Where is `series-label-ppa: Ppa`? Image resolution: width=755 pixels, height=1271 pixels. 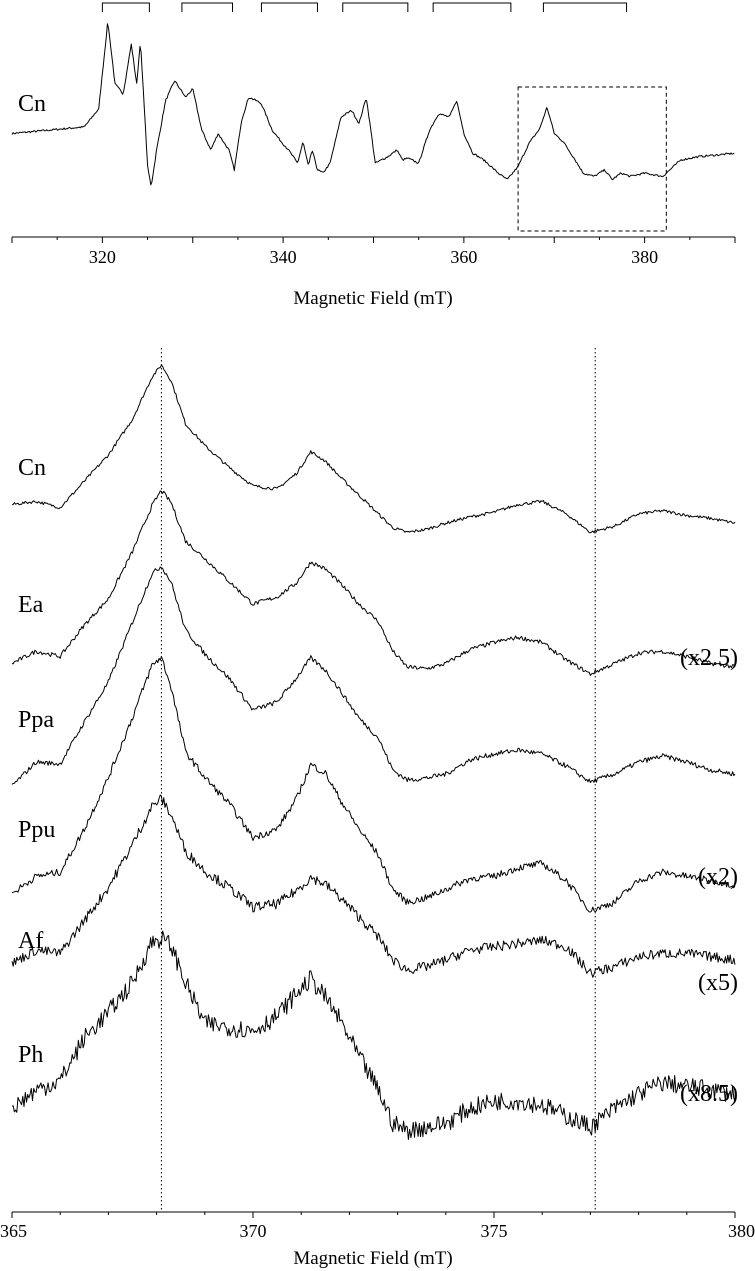
series-label-ppa: Ppa is located at coordinates (36, 720).